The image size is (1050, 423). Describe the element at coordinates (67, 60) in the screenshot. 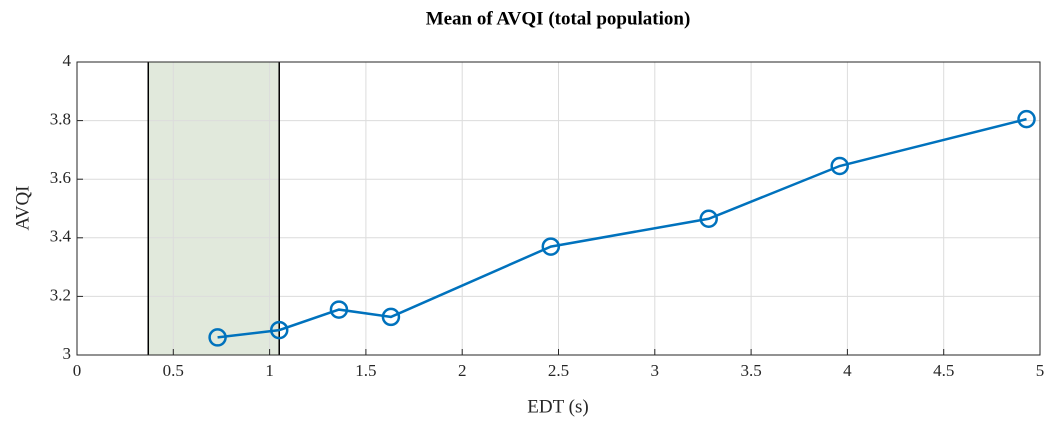

I see `y-tick-label: 4` at that location.